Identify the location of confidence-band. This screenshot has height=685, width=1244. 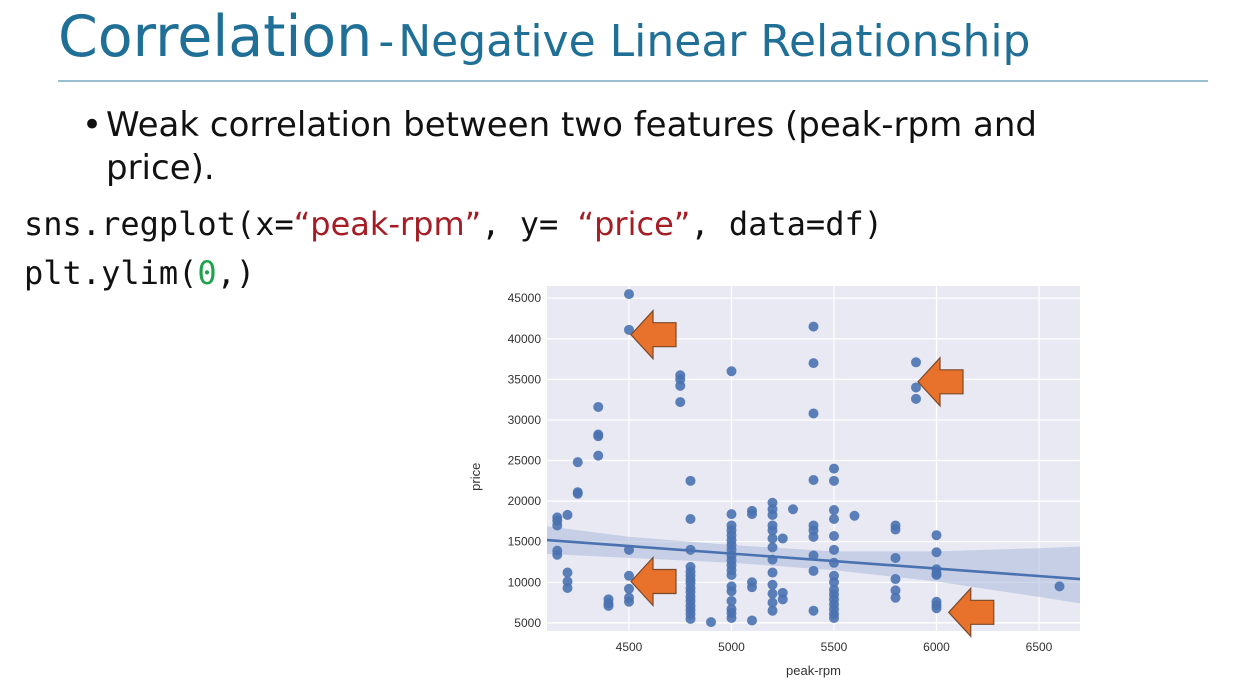
(813, 565).